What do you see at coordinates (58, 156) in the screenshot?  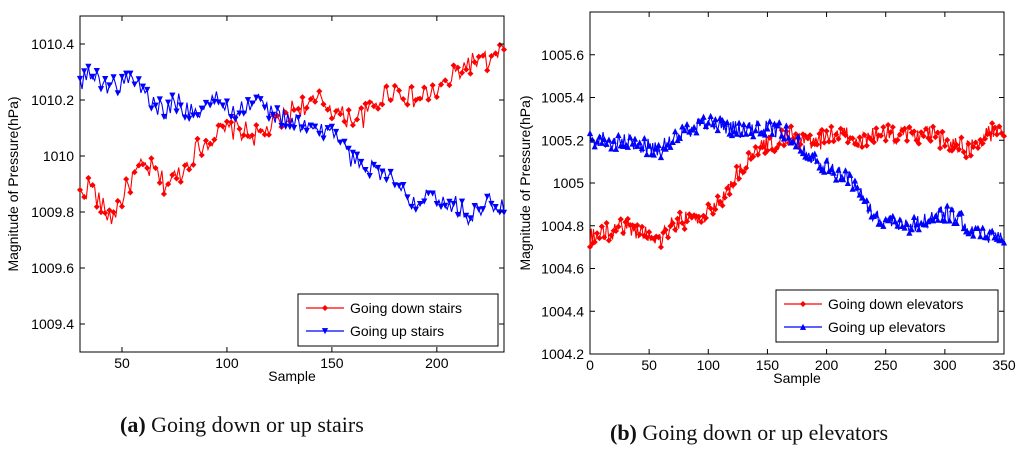 I see `stairs-ytick-label: 1010` at bounding box center [58, 156].